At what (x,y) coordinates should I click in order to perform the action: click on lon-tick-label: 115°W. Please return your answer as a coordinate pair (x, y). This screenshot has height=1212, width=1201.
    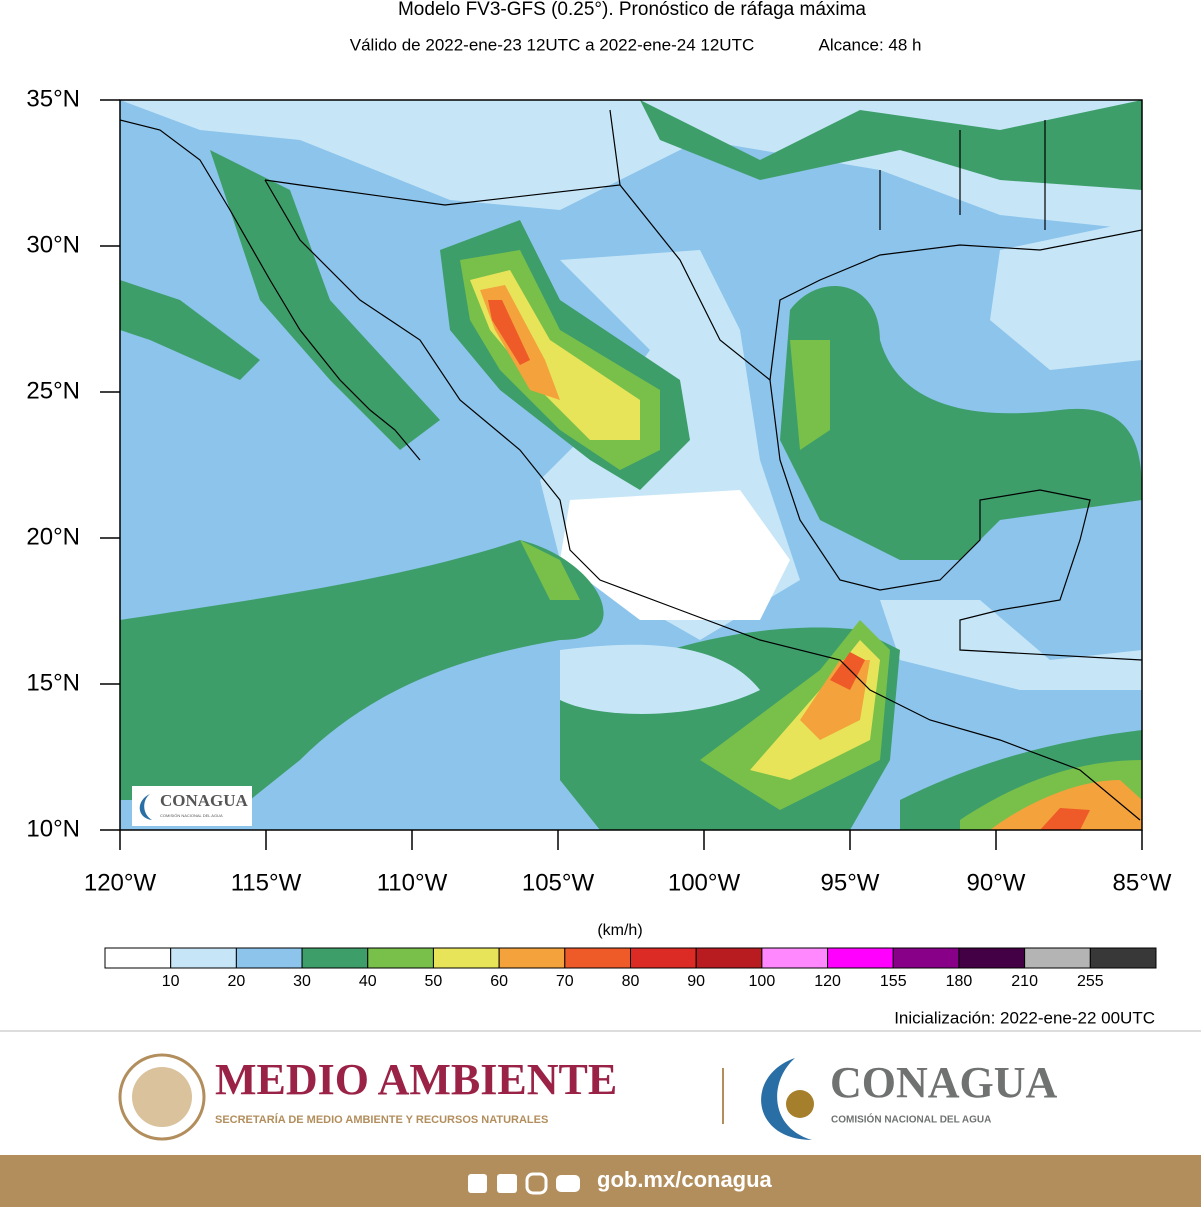
    Looking at the image, I should click on (266, 882).